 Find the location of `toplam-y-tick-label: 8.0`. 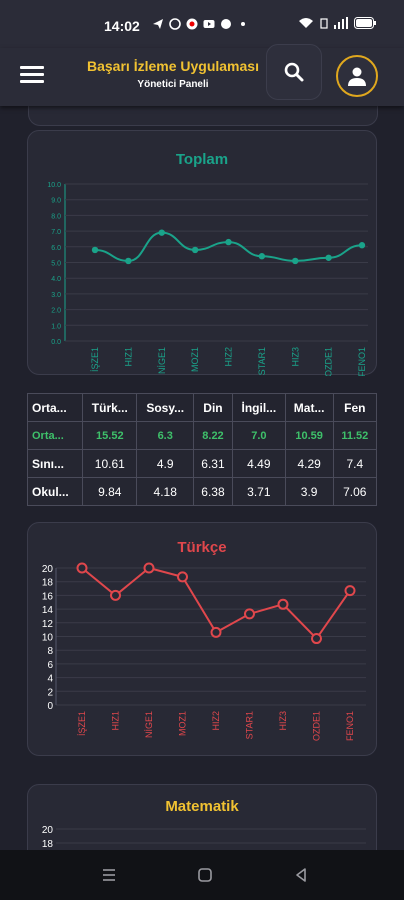

toplam-y-tick-label: 8.0 is located at coordinates (56, 216).